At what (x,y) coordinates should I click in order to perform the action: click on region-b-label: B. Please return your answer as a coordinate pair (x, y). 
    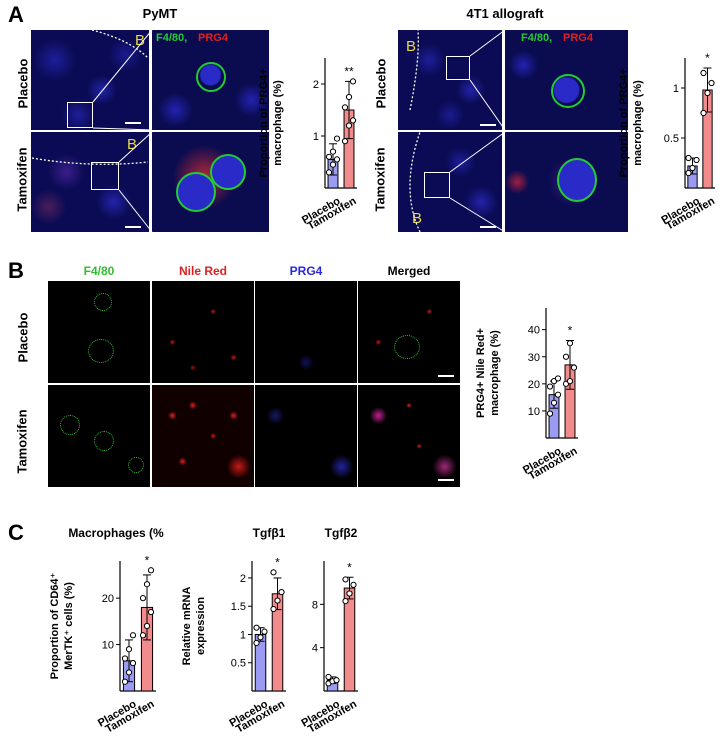
    Looking at the image, I should click on (417, 218).